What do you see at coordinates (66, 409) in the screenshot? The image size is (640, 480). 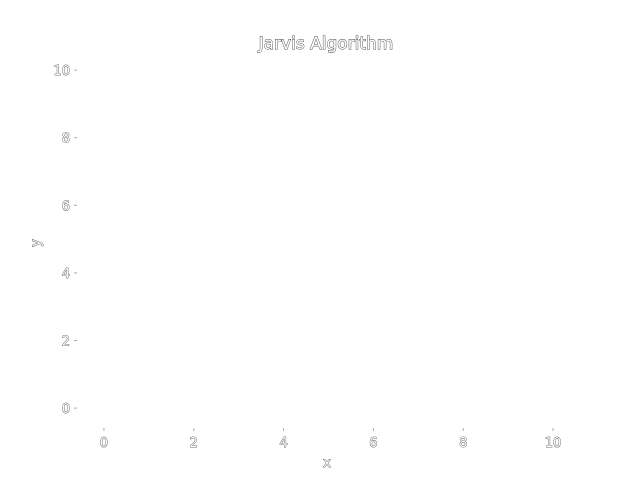 I see `y-tick-label-0: 0` at bounding box center [66, 409].